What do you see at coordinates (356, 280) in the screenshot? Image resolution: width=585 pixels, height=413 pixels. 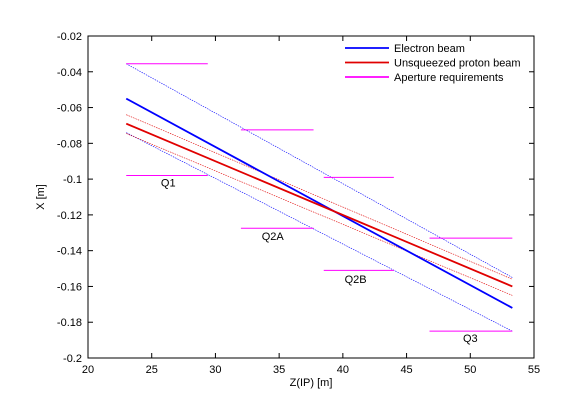 I see `annotation-label: Q2B` at bounding box center [356, 280].